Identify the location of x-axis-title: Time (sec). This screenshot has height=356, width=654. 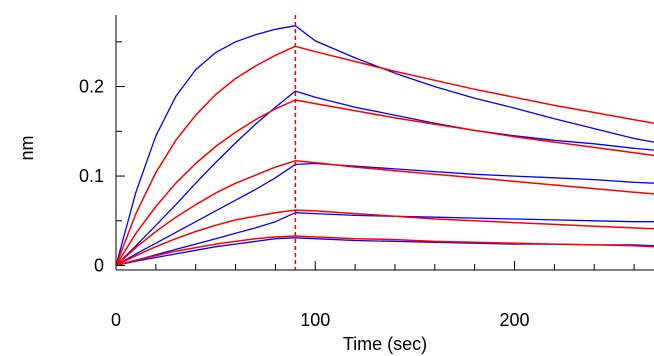
(385, 344).